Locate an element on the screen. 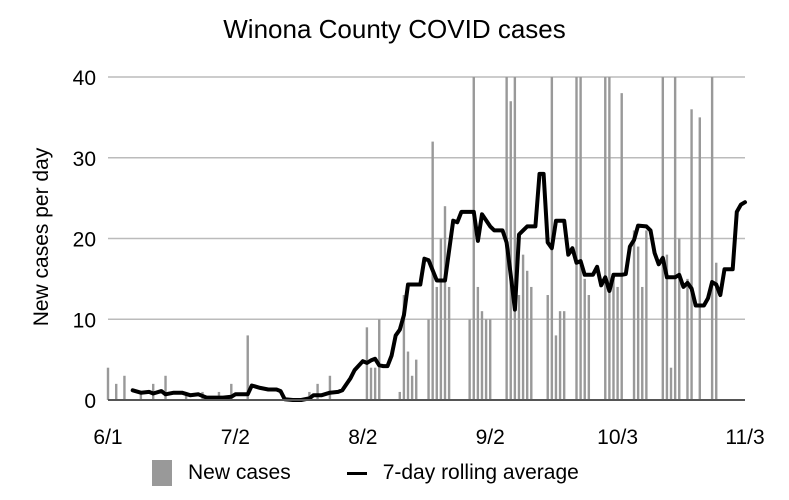 This screenshot has width=789, height=500. y-tick-label: 20 is located at coordinates (84, 240).